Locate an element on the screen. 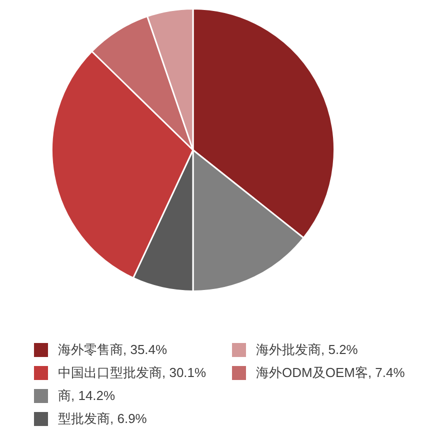 The image size is (441, 447). legend-label: 海外ODM及OEM客, 7.4% is located at coordinates (330, 373).